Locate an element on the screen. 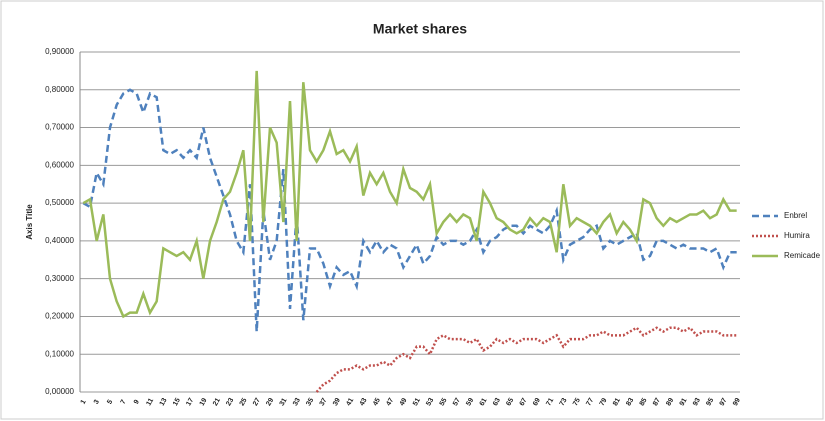 This screenshot has width=825, height=421. x-tick-label: 29 is located at coordinates (270, 402).